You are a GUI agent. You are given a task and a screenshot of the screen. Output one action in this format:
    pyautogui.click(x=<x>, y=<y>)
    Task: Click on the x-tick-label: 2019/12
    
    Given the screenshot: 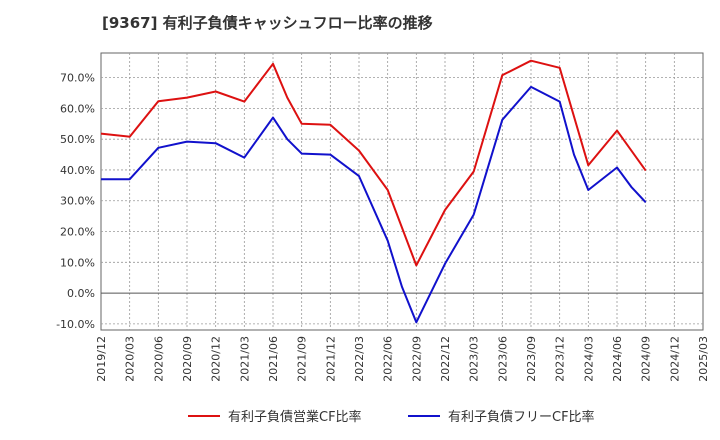 What is the action you would take?
    pyautogui.click(x=101, y=359)
    